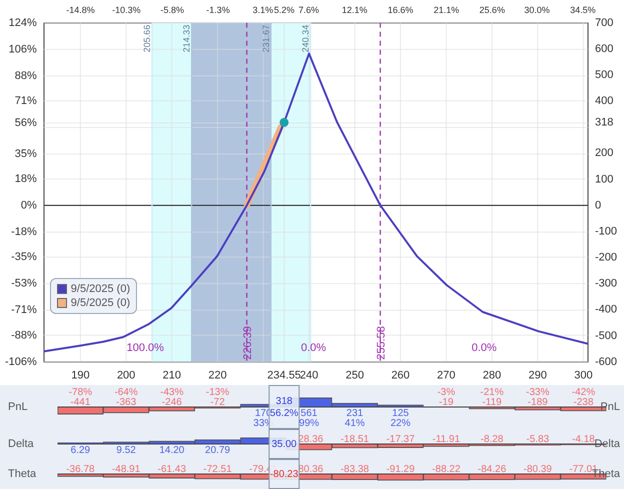  I want to click on y-tick-label: 124%, so click(23, 22).